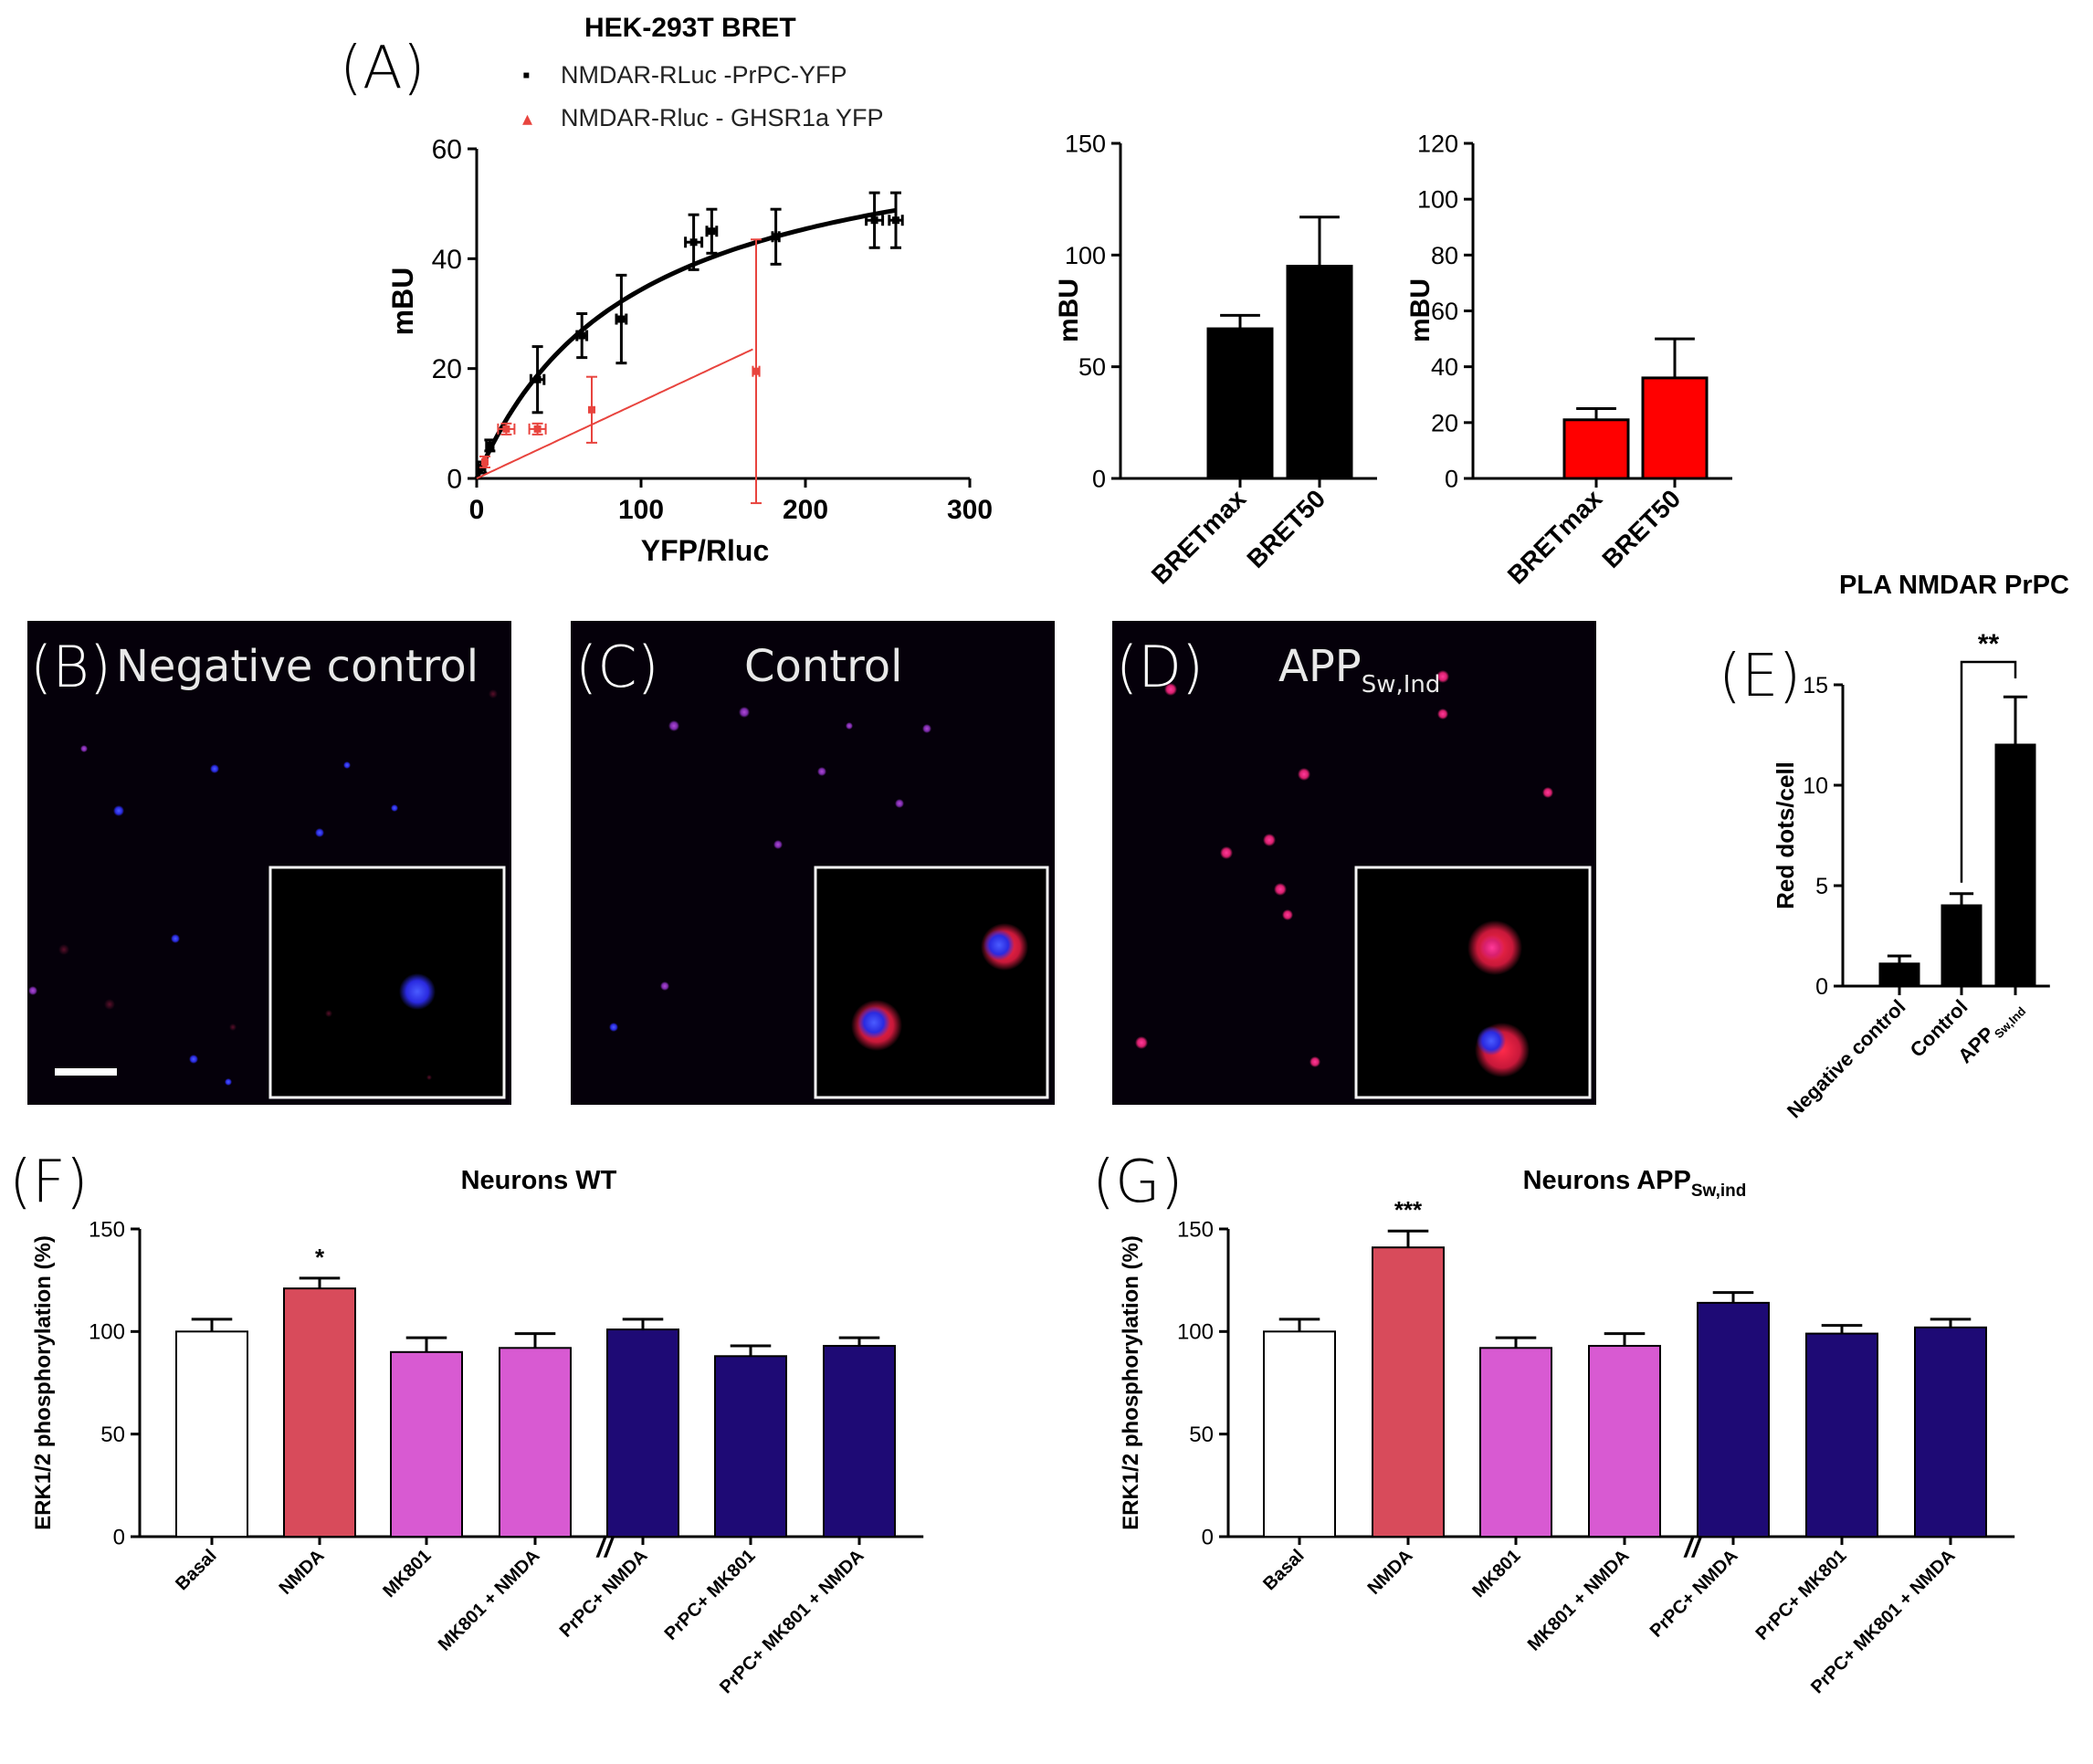 This screenshot has height=1764, width=2093. I want to click on y-tick-label: 15, so click(1815, 685).